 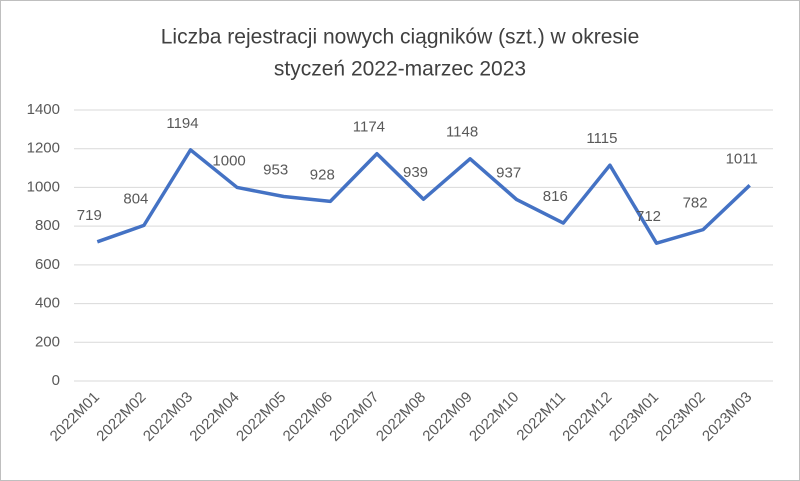 I want to click on data-label: 1148, so click(x=462, y=132).